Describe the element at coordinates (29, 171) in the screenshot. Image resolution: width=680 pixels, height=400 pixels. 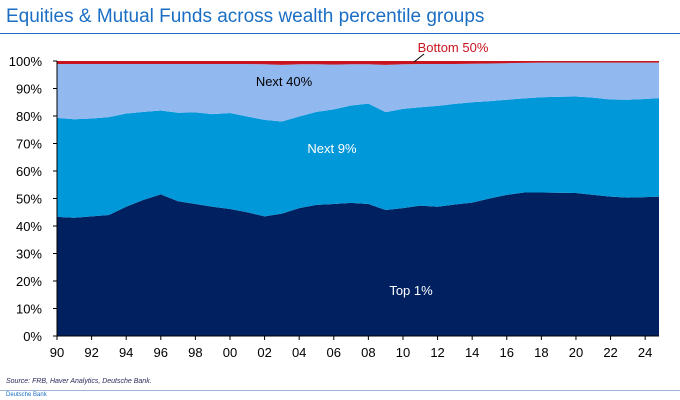
I see `y-tick-label: 60%` at that location.